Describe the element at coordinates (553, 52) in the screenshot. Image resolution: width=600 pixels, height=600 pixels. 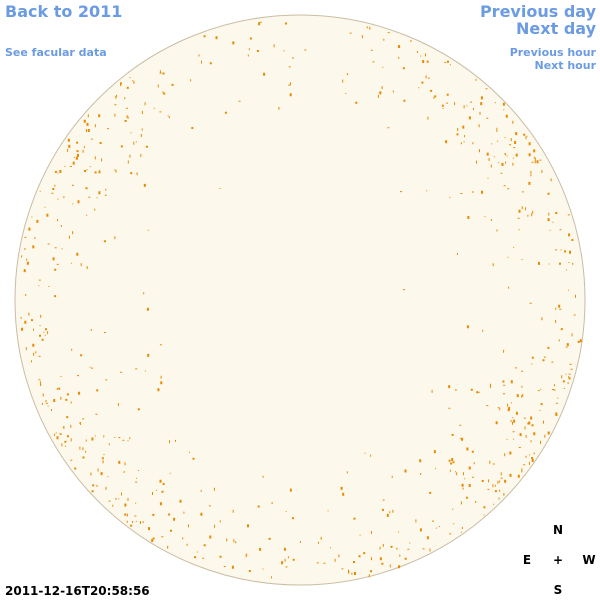
I see `previous-hour-link: Previous hour` at that location.